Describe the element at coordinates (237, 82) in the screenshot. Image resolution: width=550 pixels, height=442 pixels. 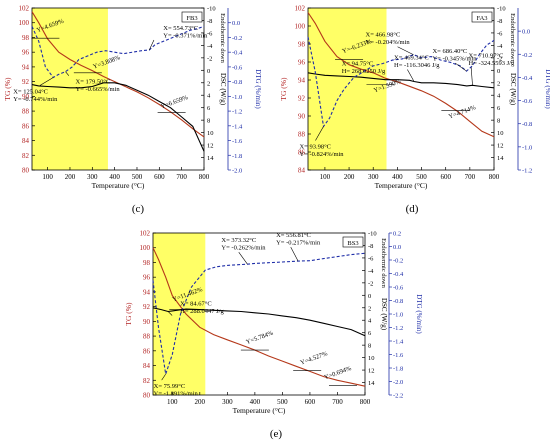
I see `dtg-tick-label: -0.8` at that location.